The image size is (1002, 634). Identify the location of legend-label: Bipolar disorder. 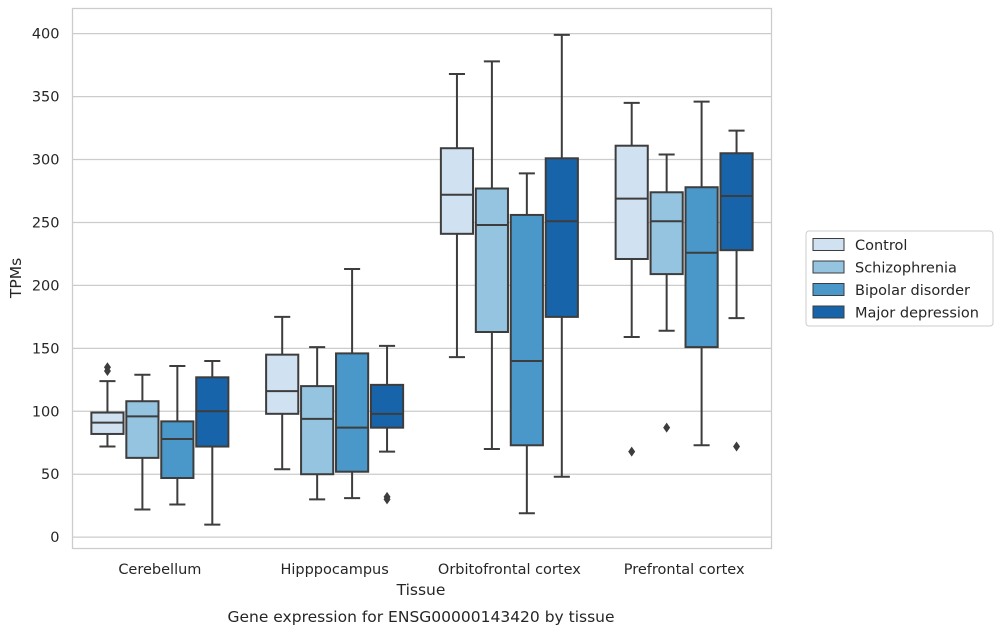
(912, 291).